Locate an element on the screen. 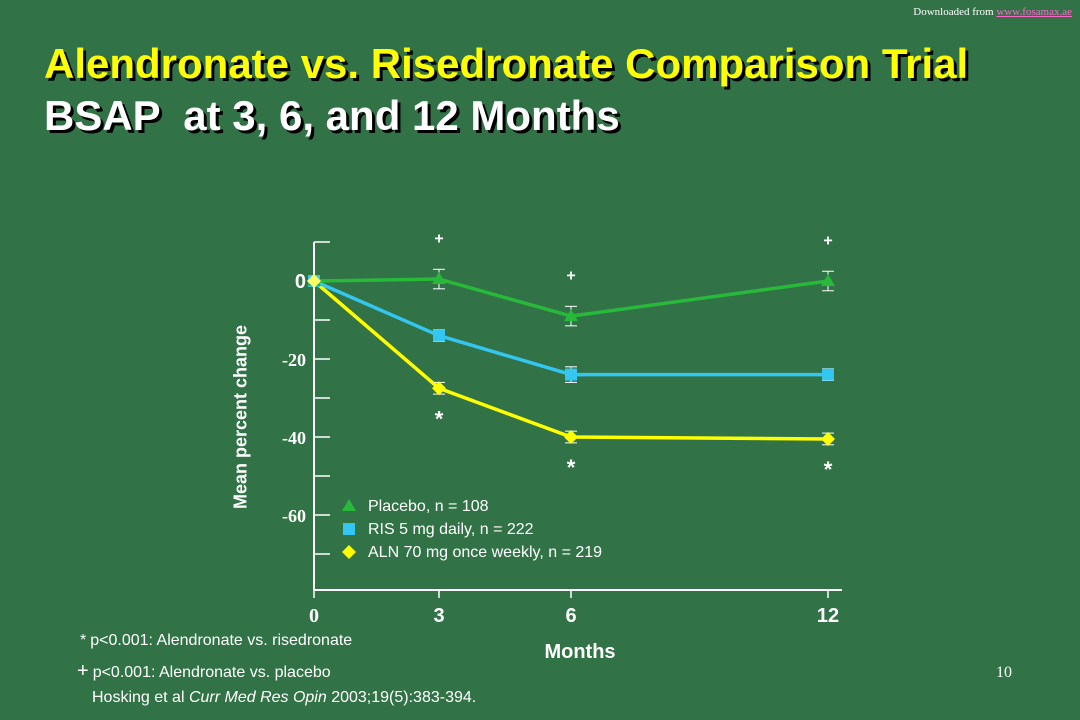  citation-journal: Curr Med Res Opin is located at coordinates (257, 697).